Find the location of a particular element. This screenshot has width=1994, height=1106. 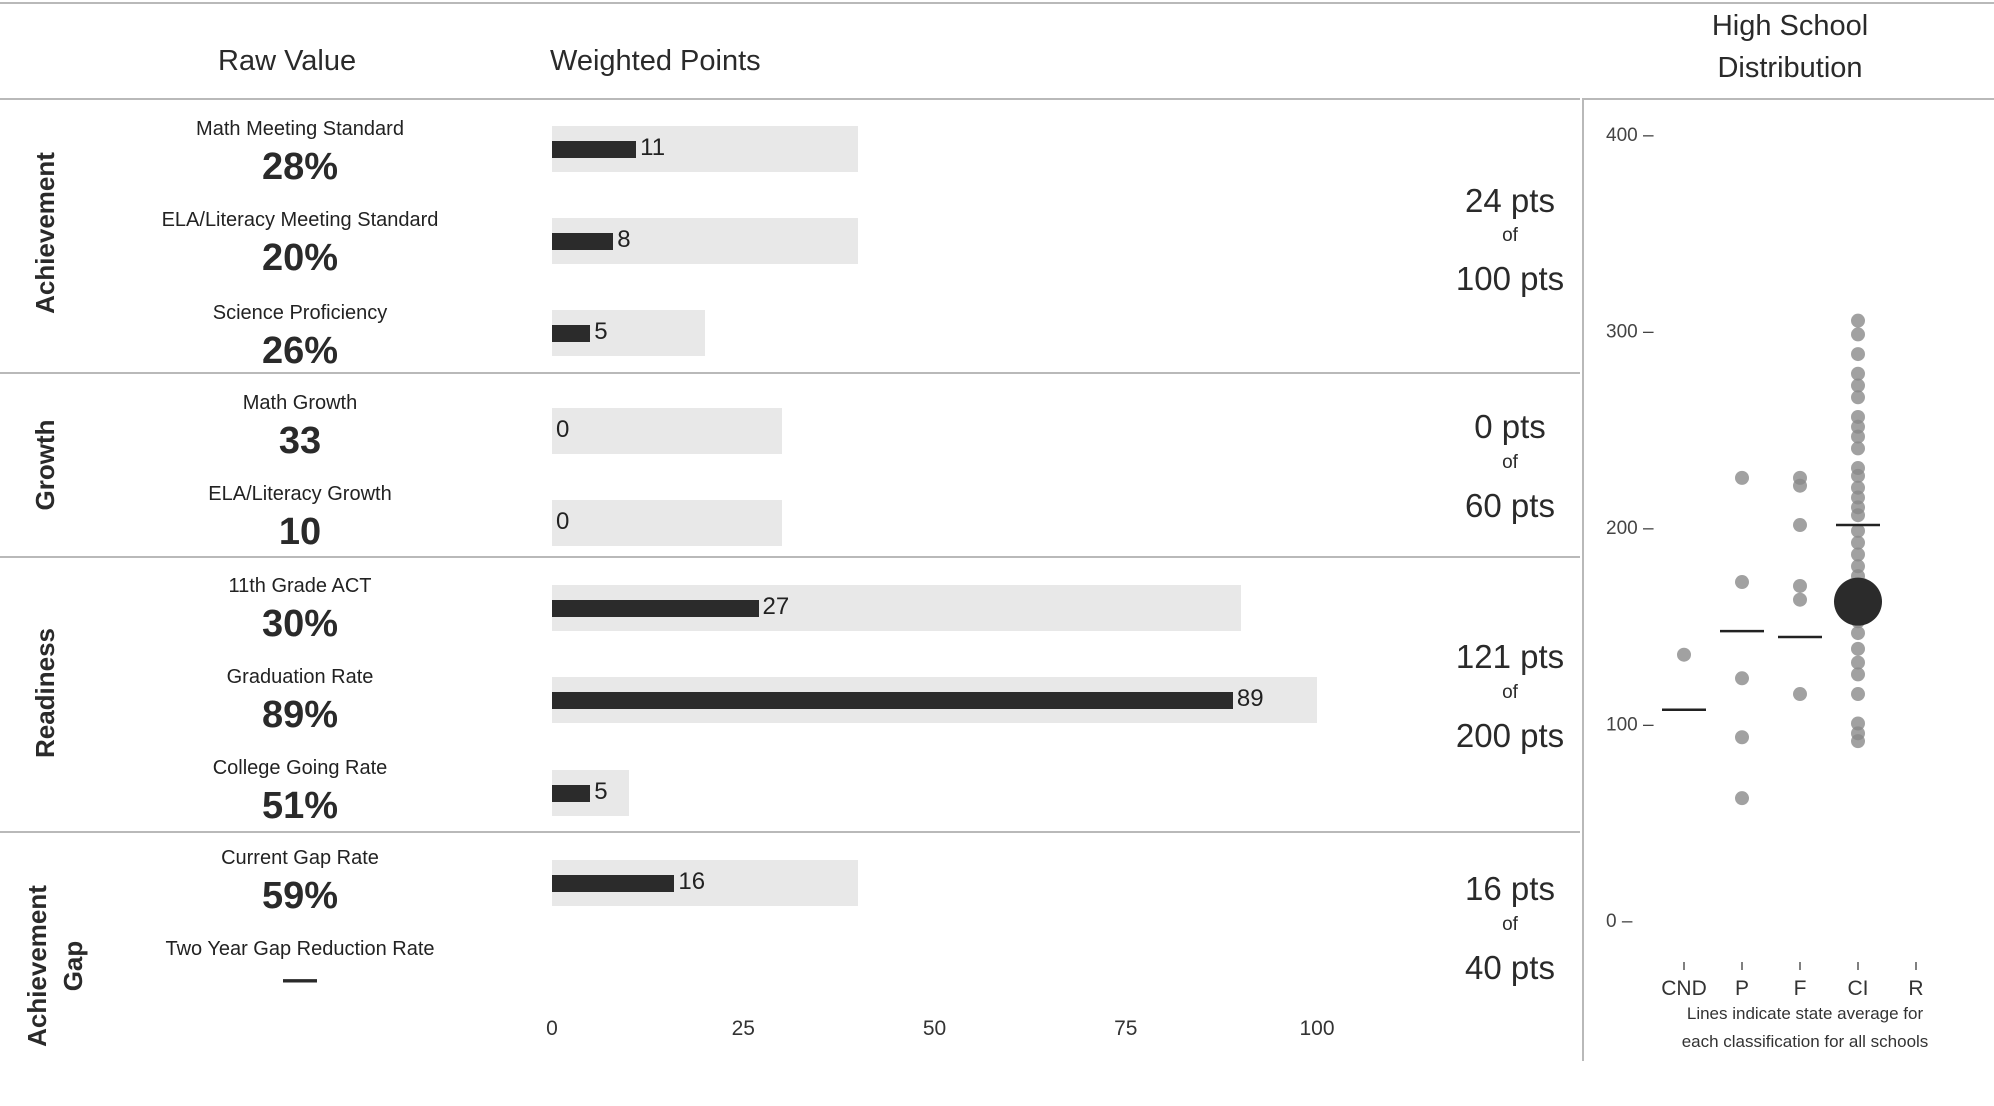

caption-line: each classification for all schools is located at coordinates (1805, 1041).